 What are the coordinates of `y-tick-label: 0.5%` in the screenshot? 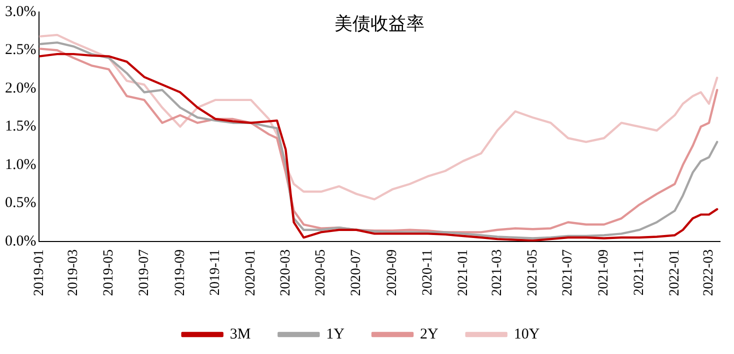 It's located at (20, 203).